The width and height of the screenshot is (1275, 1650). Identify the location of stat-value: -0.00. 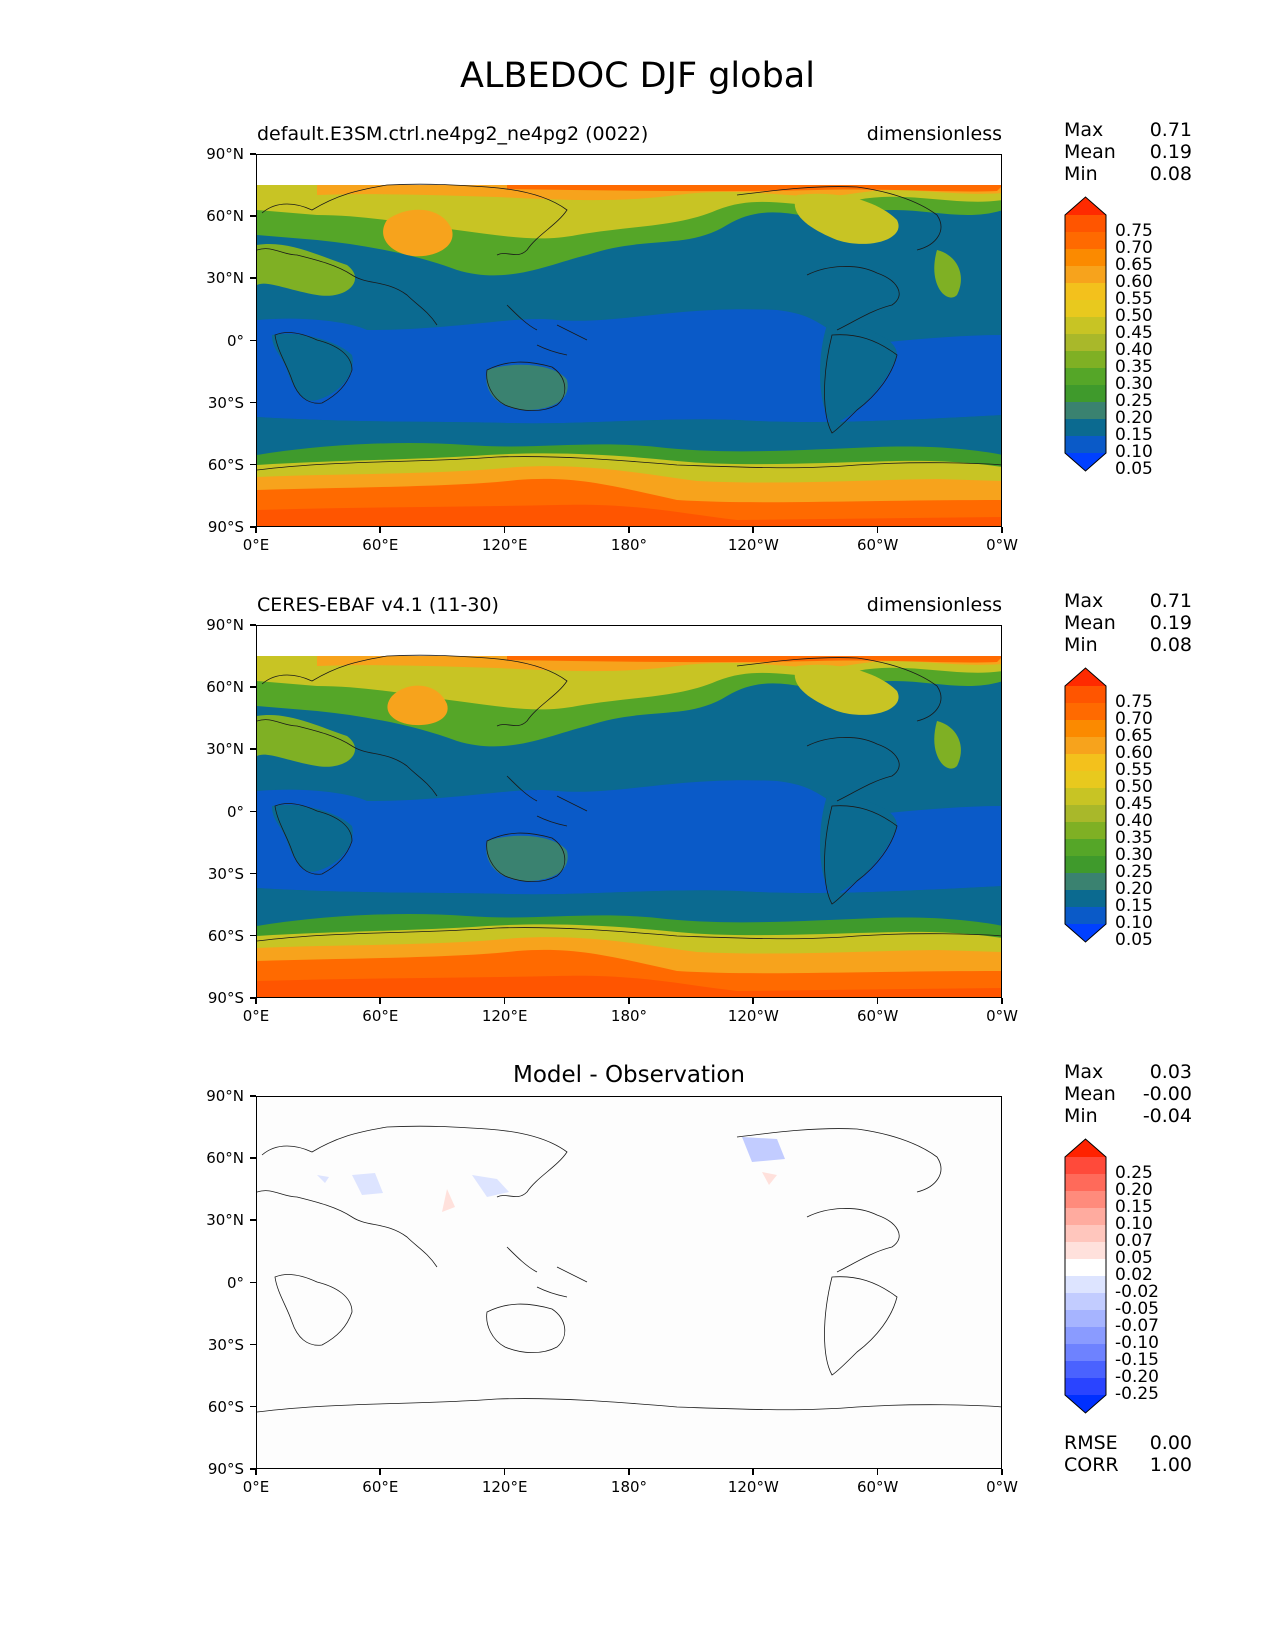
(1167, 1094).